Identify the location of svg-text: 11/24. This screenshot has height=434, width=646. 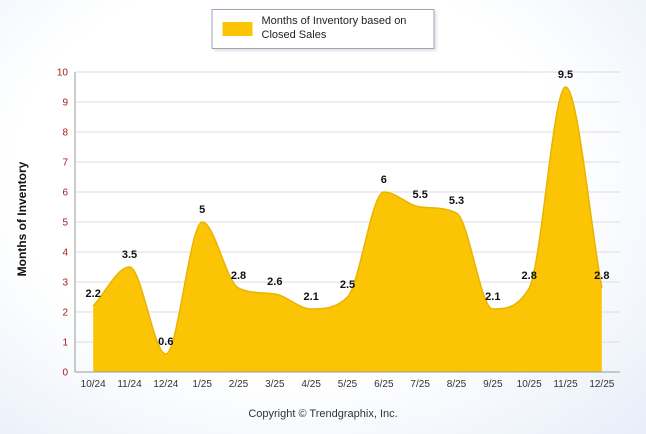
(129, 384).